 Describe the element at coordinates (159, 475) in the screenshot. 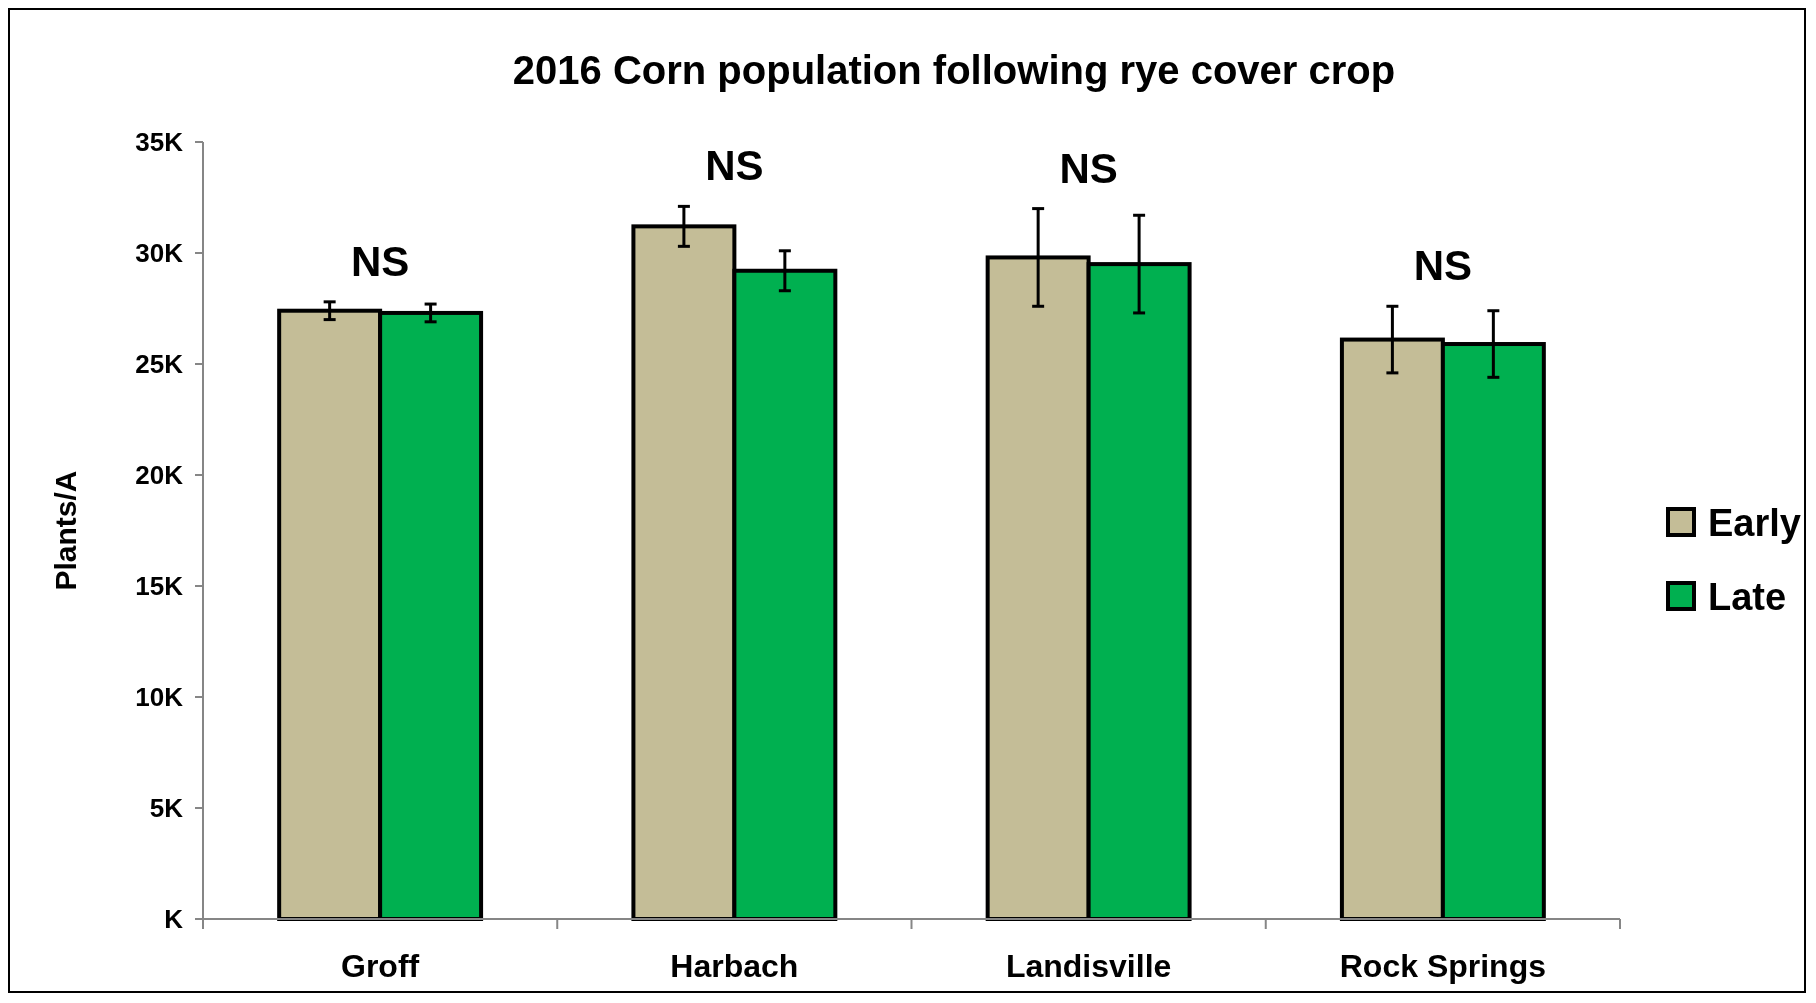

I see `y-tick-label: 20K` at that location.